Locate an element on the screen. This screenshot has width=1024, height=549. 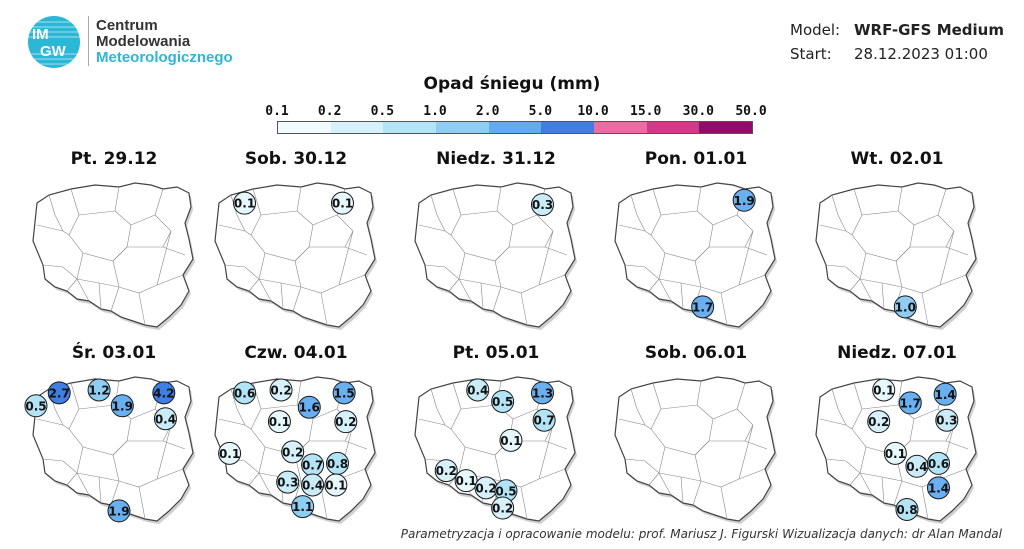
snowfall-marker: 0.6 is located at coordinates (938, 463).